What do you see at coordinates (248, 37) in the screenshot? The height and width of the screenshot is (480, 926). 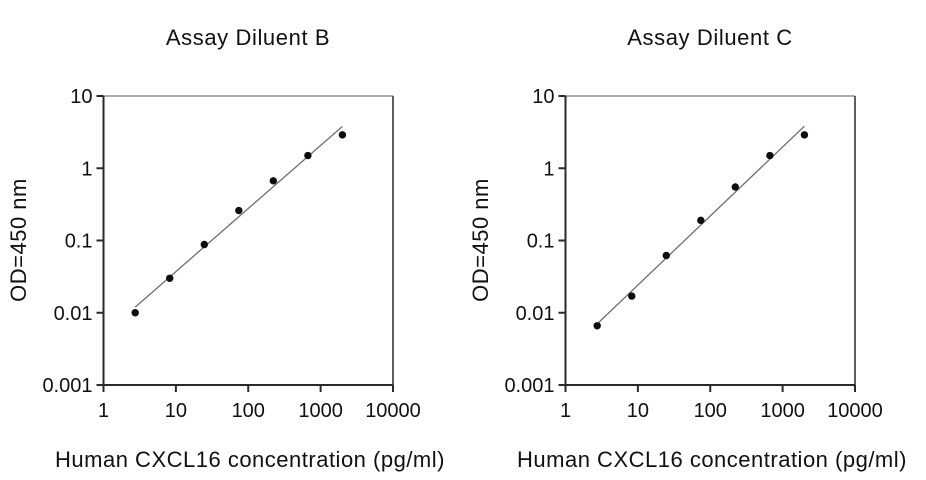 I see `chart-title: Assay Diluent B` at bounding box center [248, 37].